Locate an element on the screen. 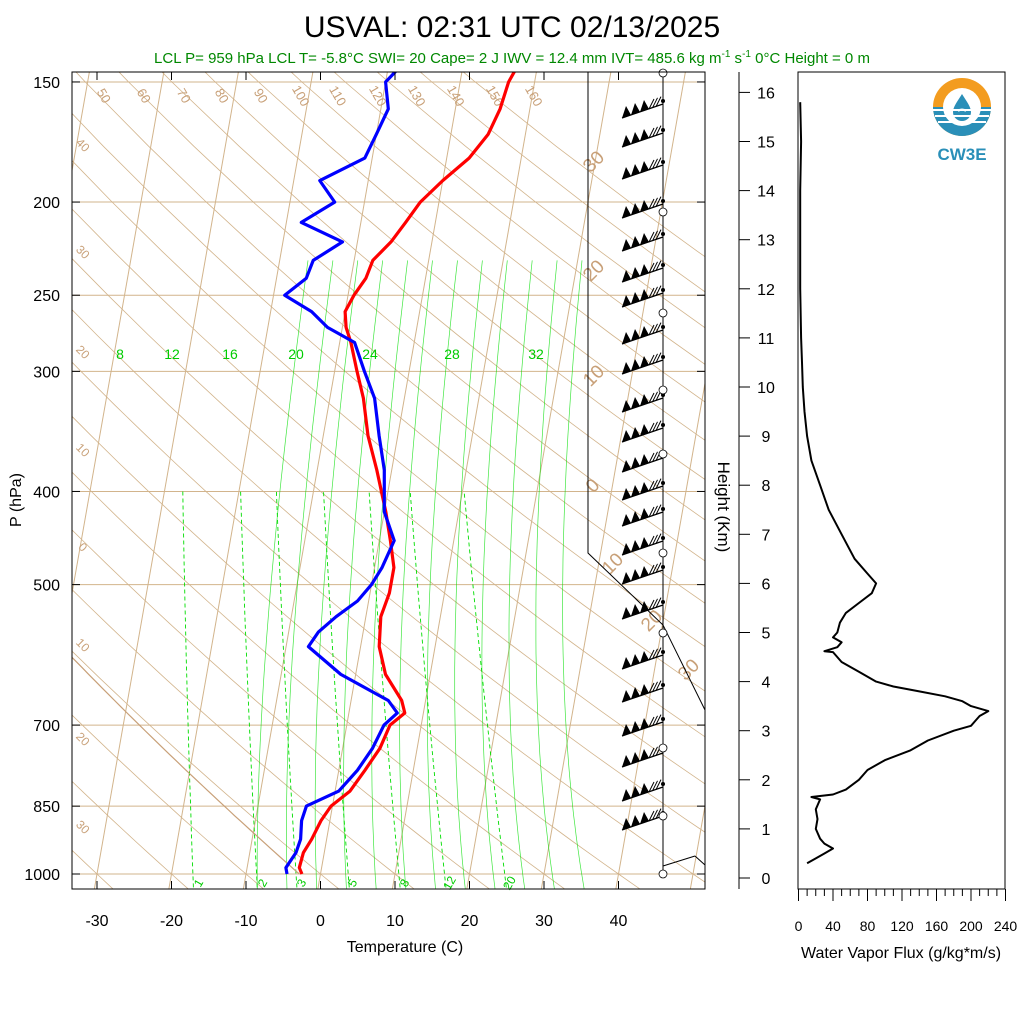 The height and width of the screenshot is (1024, 1024). height-tick-label: 7 is located at coordinates (766, 535).